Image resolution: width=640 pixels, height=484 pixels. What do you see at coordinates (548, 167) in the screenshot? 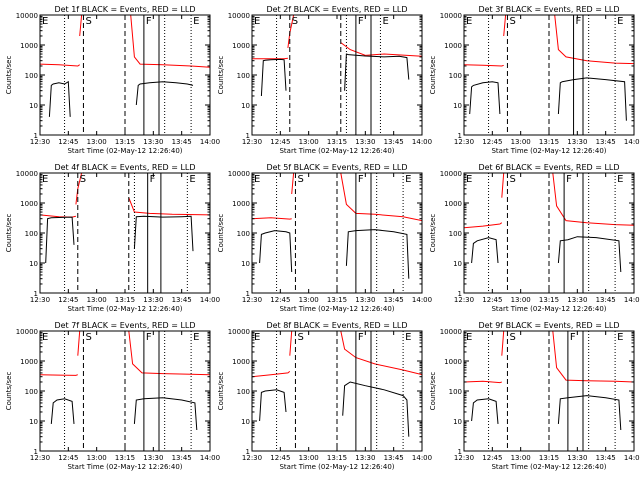
I see `panel-title: Det 6f BLACK = Events, RED = LLD` at bounding box center [548, 167].